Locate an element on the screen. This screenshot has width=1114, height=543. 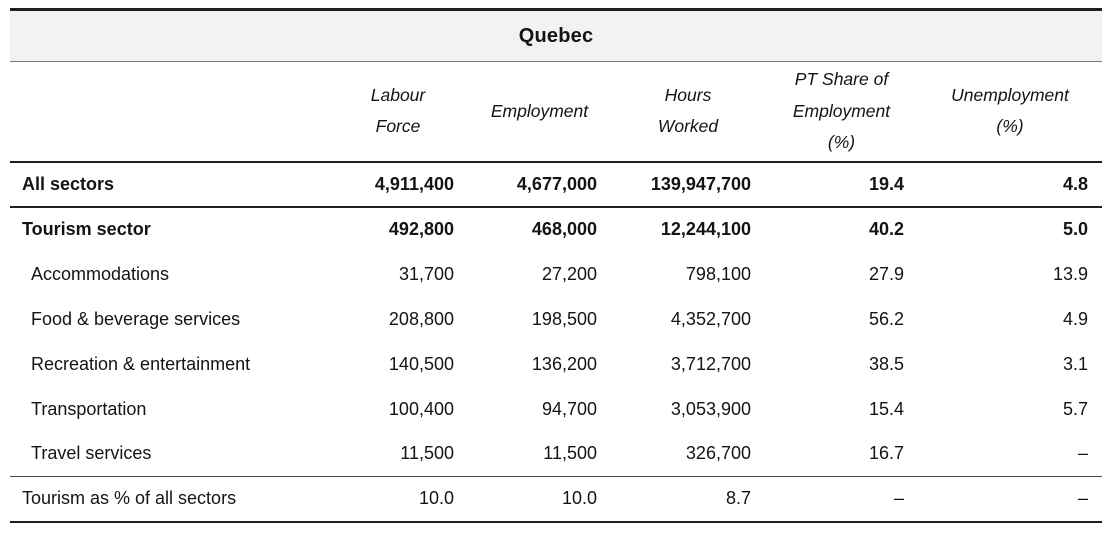
data-cell: 140,500 is located at coordinates (421, 363).